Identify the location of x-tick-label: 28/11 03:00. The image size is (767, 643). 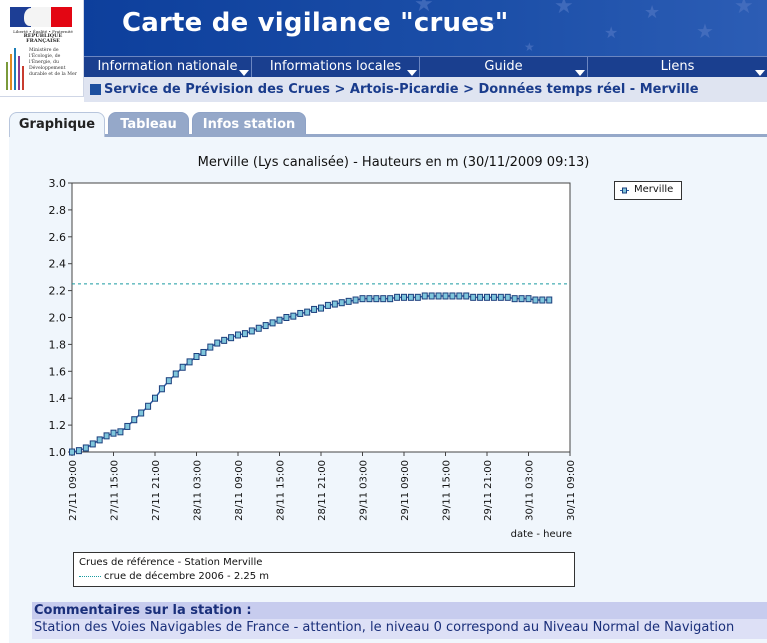
(198, 490).